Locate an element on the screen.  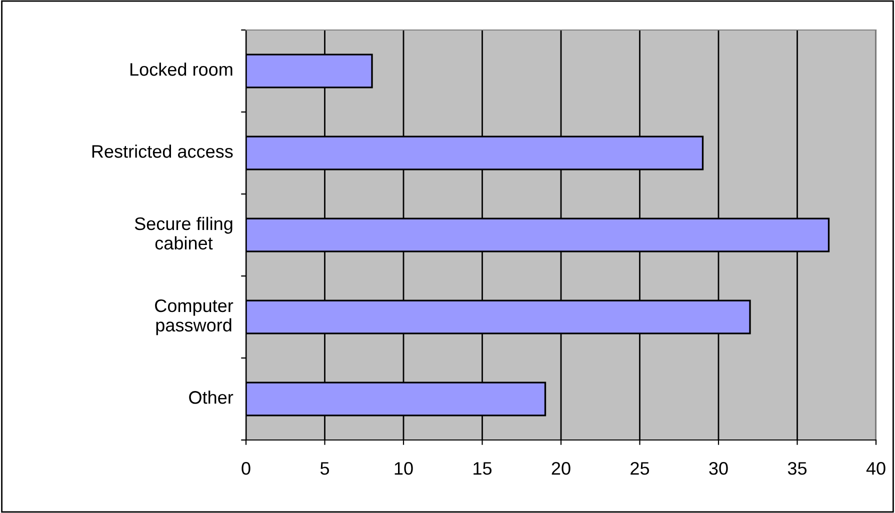
x-tick-label: 10 is located at coordinates (403, 468).